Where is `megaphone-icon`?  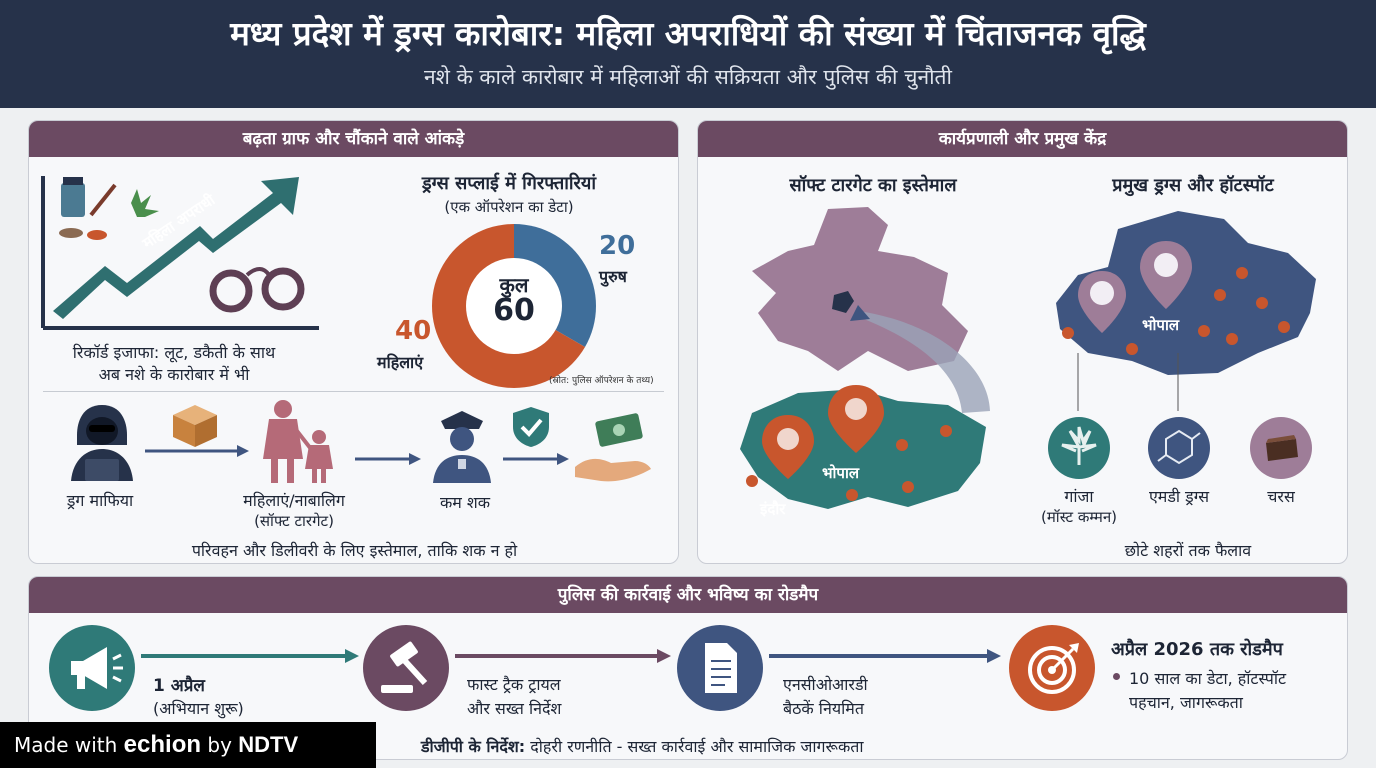 megaphone-icon is located at coordinates (92, 668).